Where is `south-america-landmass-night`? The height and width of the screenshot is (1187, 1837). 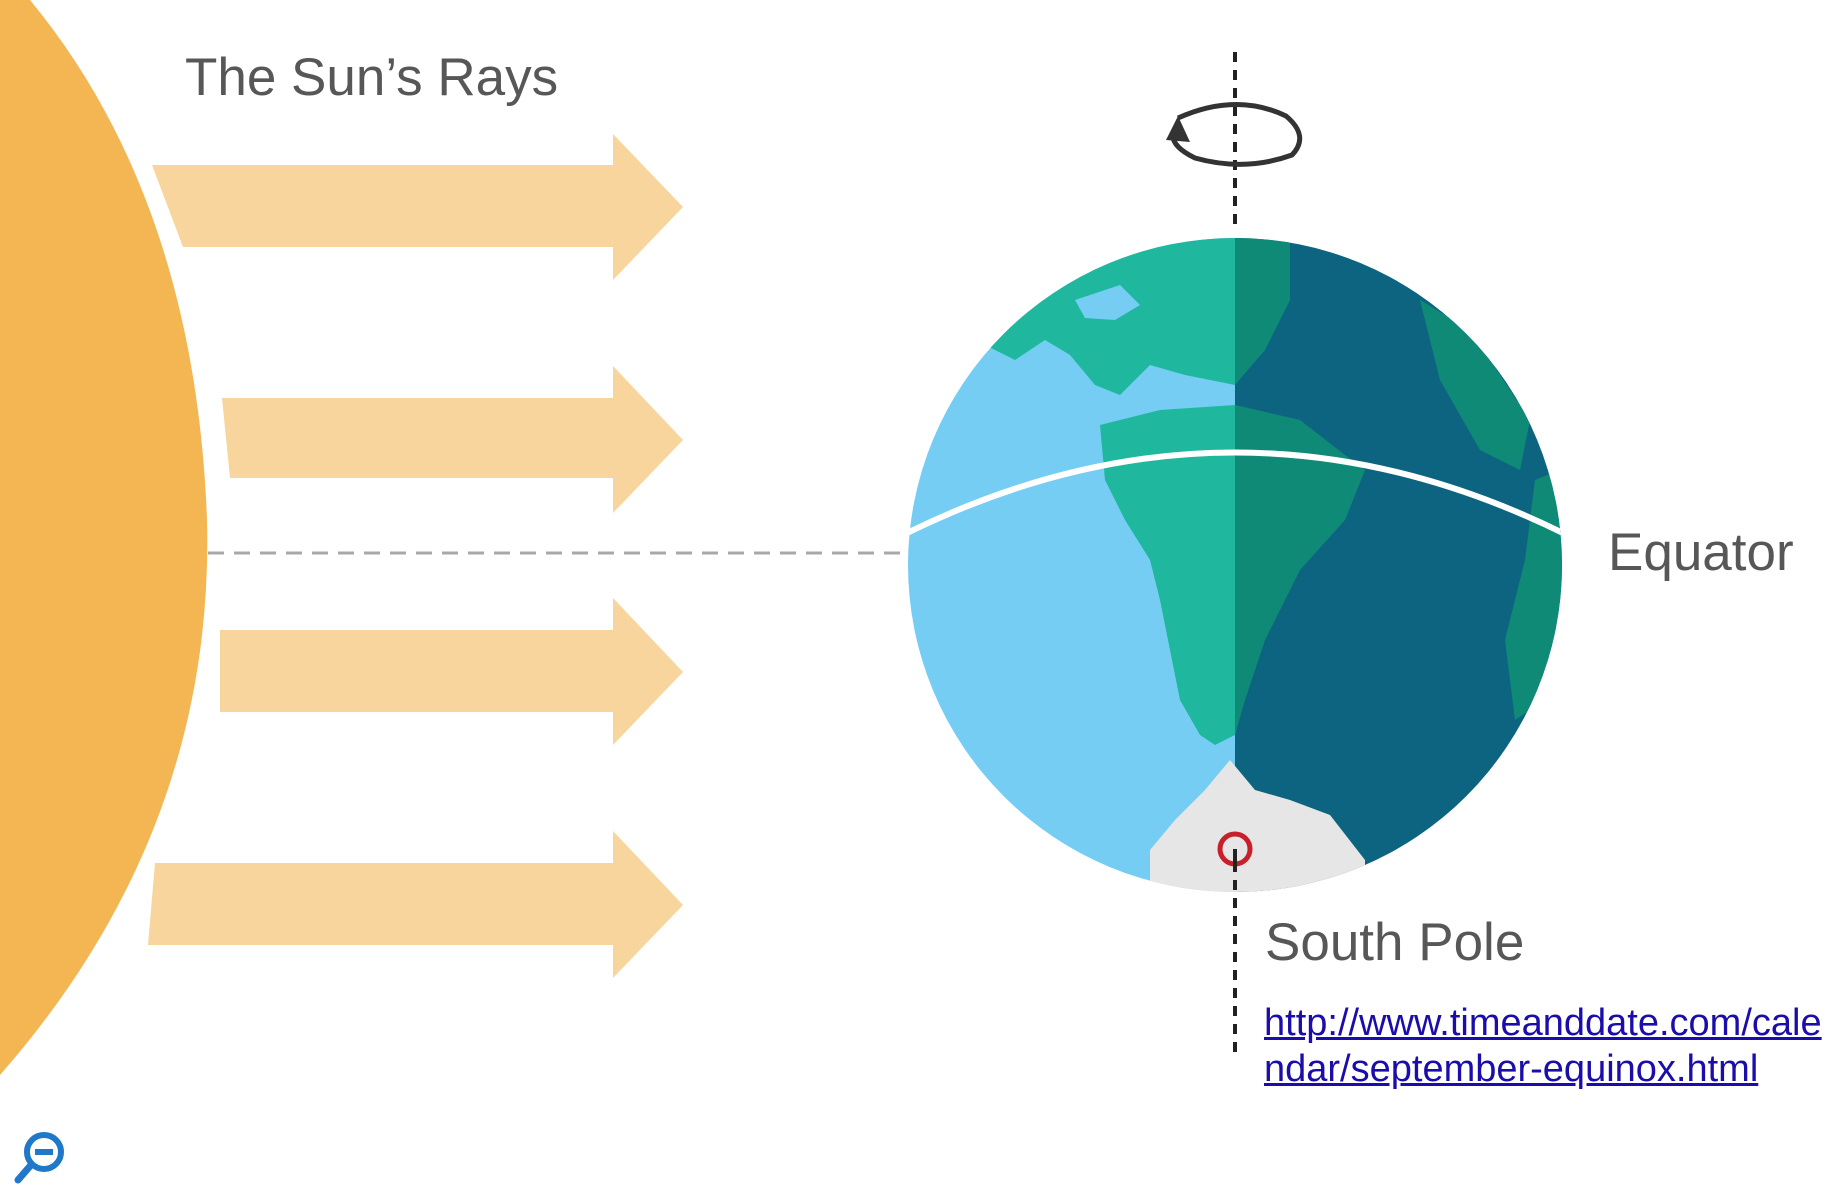
south-america-landmass-night is located at coordinates (1300, 570).